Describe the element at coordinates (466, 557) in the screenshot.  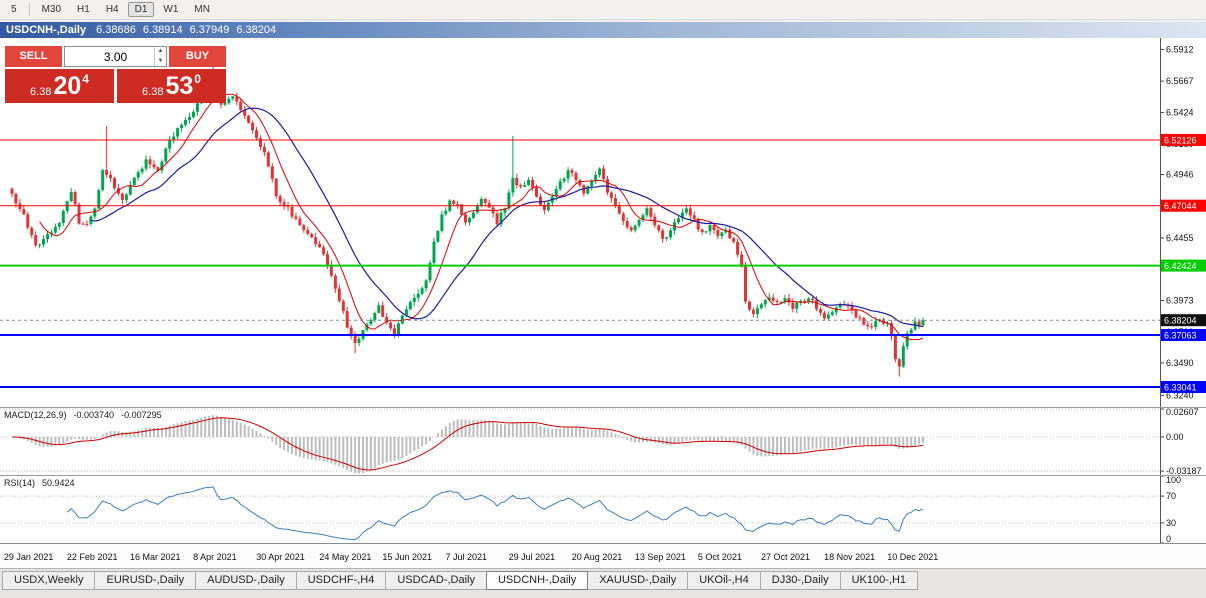
I see `date-label: 7 Jul 2021` at that location.